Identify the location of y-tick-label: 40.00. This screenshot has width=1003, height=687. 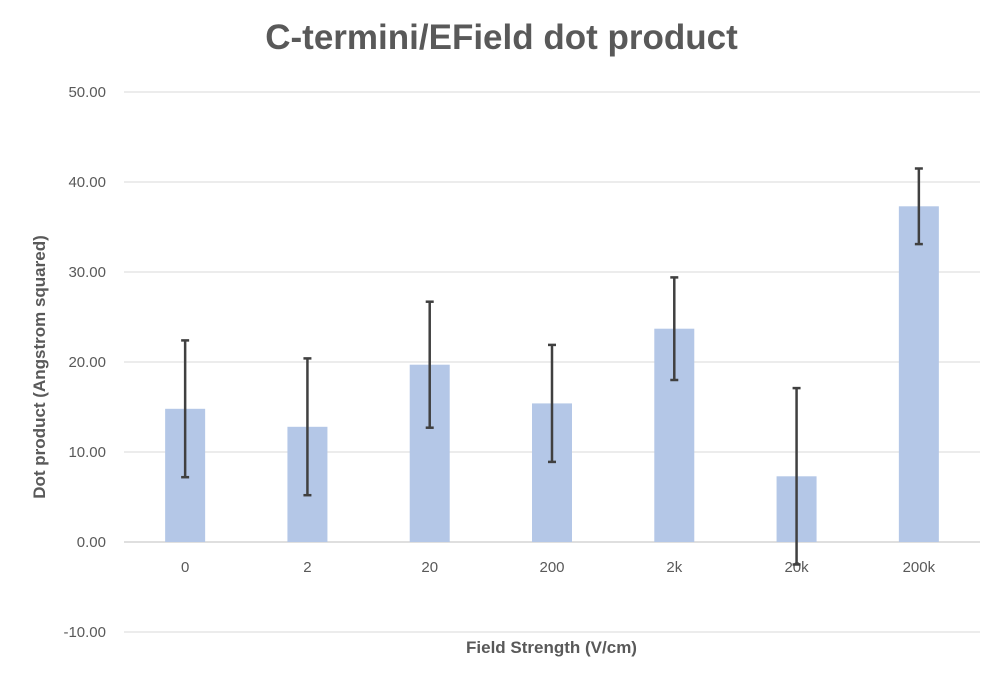
(87, 182).